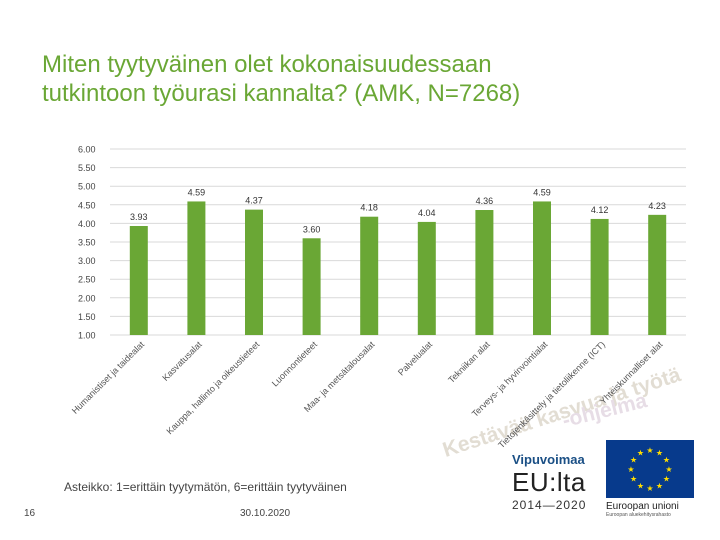 The height and width of the screenshot is (540, 720). Describe the element at coordinates (87, 336) in the screenshot. I see `y-tick-label: 1.00` at that location.